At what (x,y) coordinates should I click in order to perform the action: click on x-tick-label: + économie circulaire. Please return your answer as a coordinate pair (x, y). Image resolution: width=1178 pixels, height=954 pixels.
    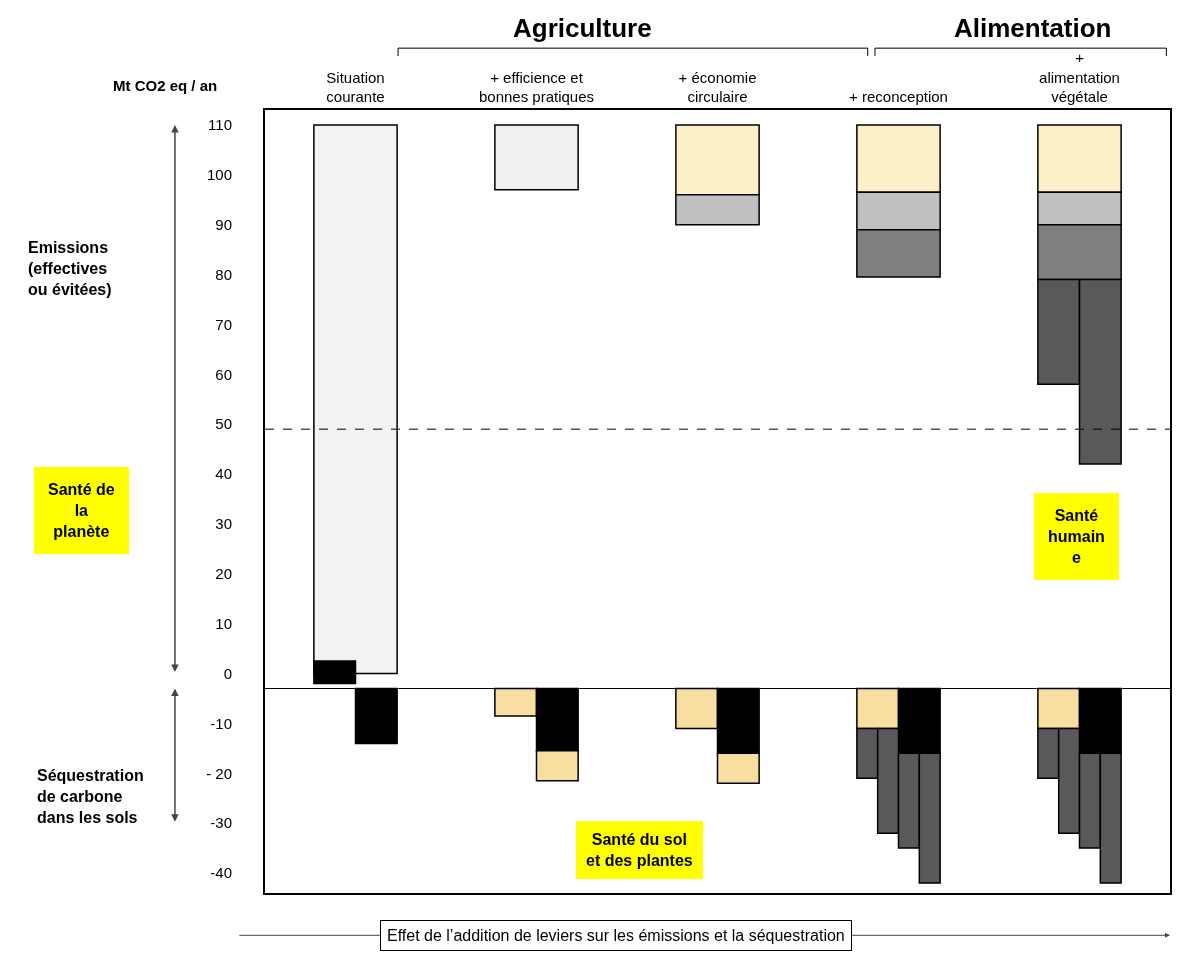
    Looking at the image, I should click on (717, 86).